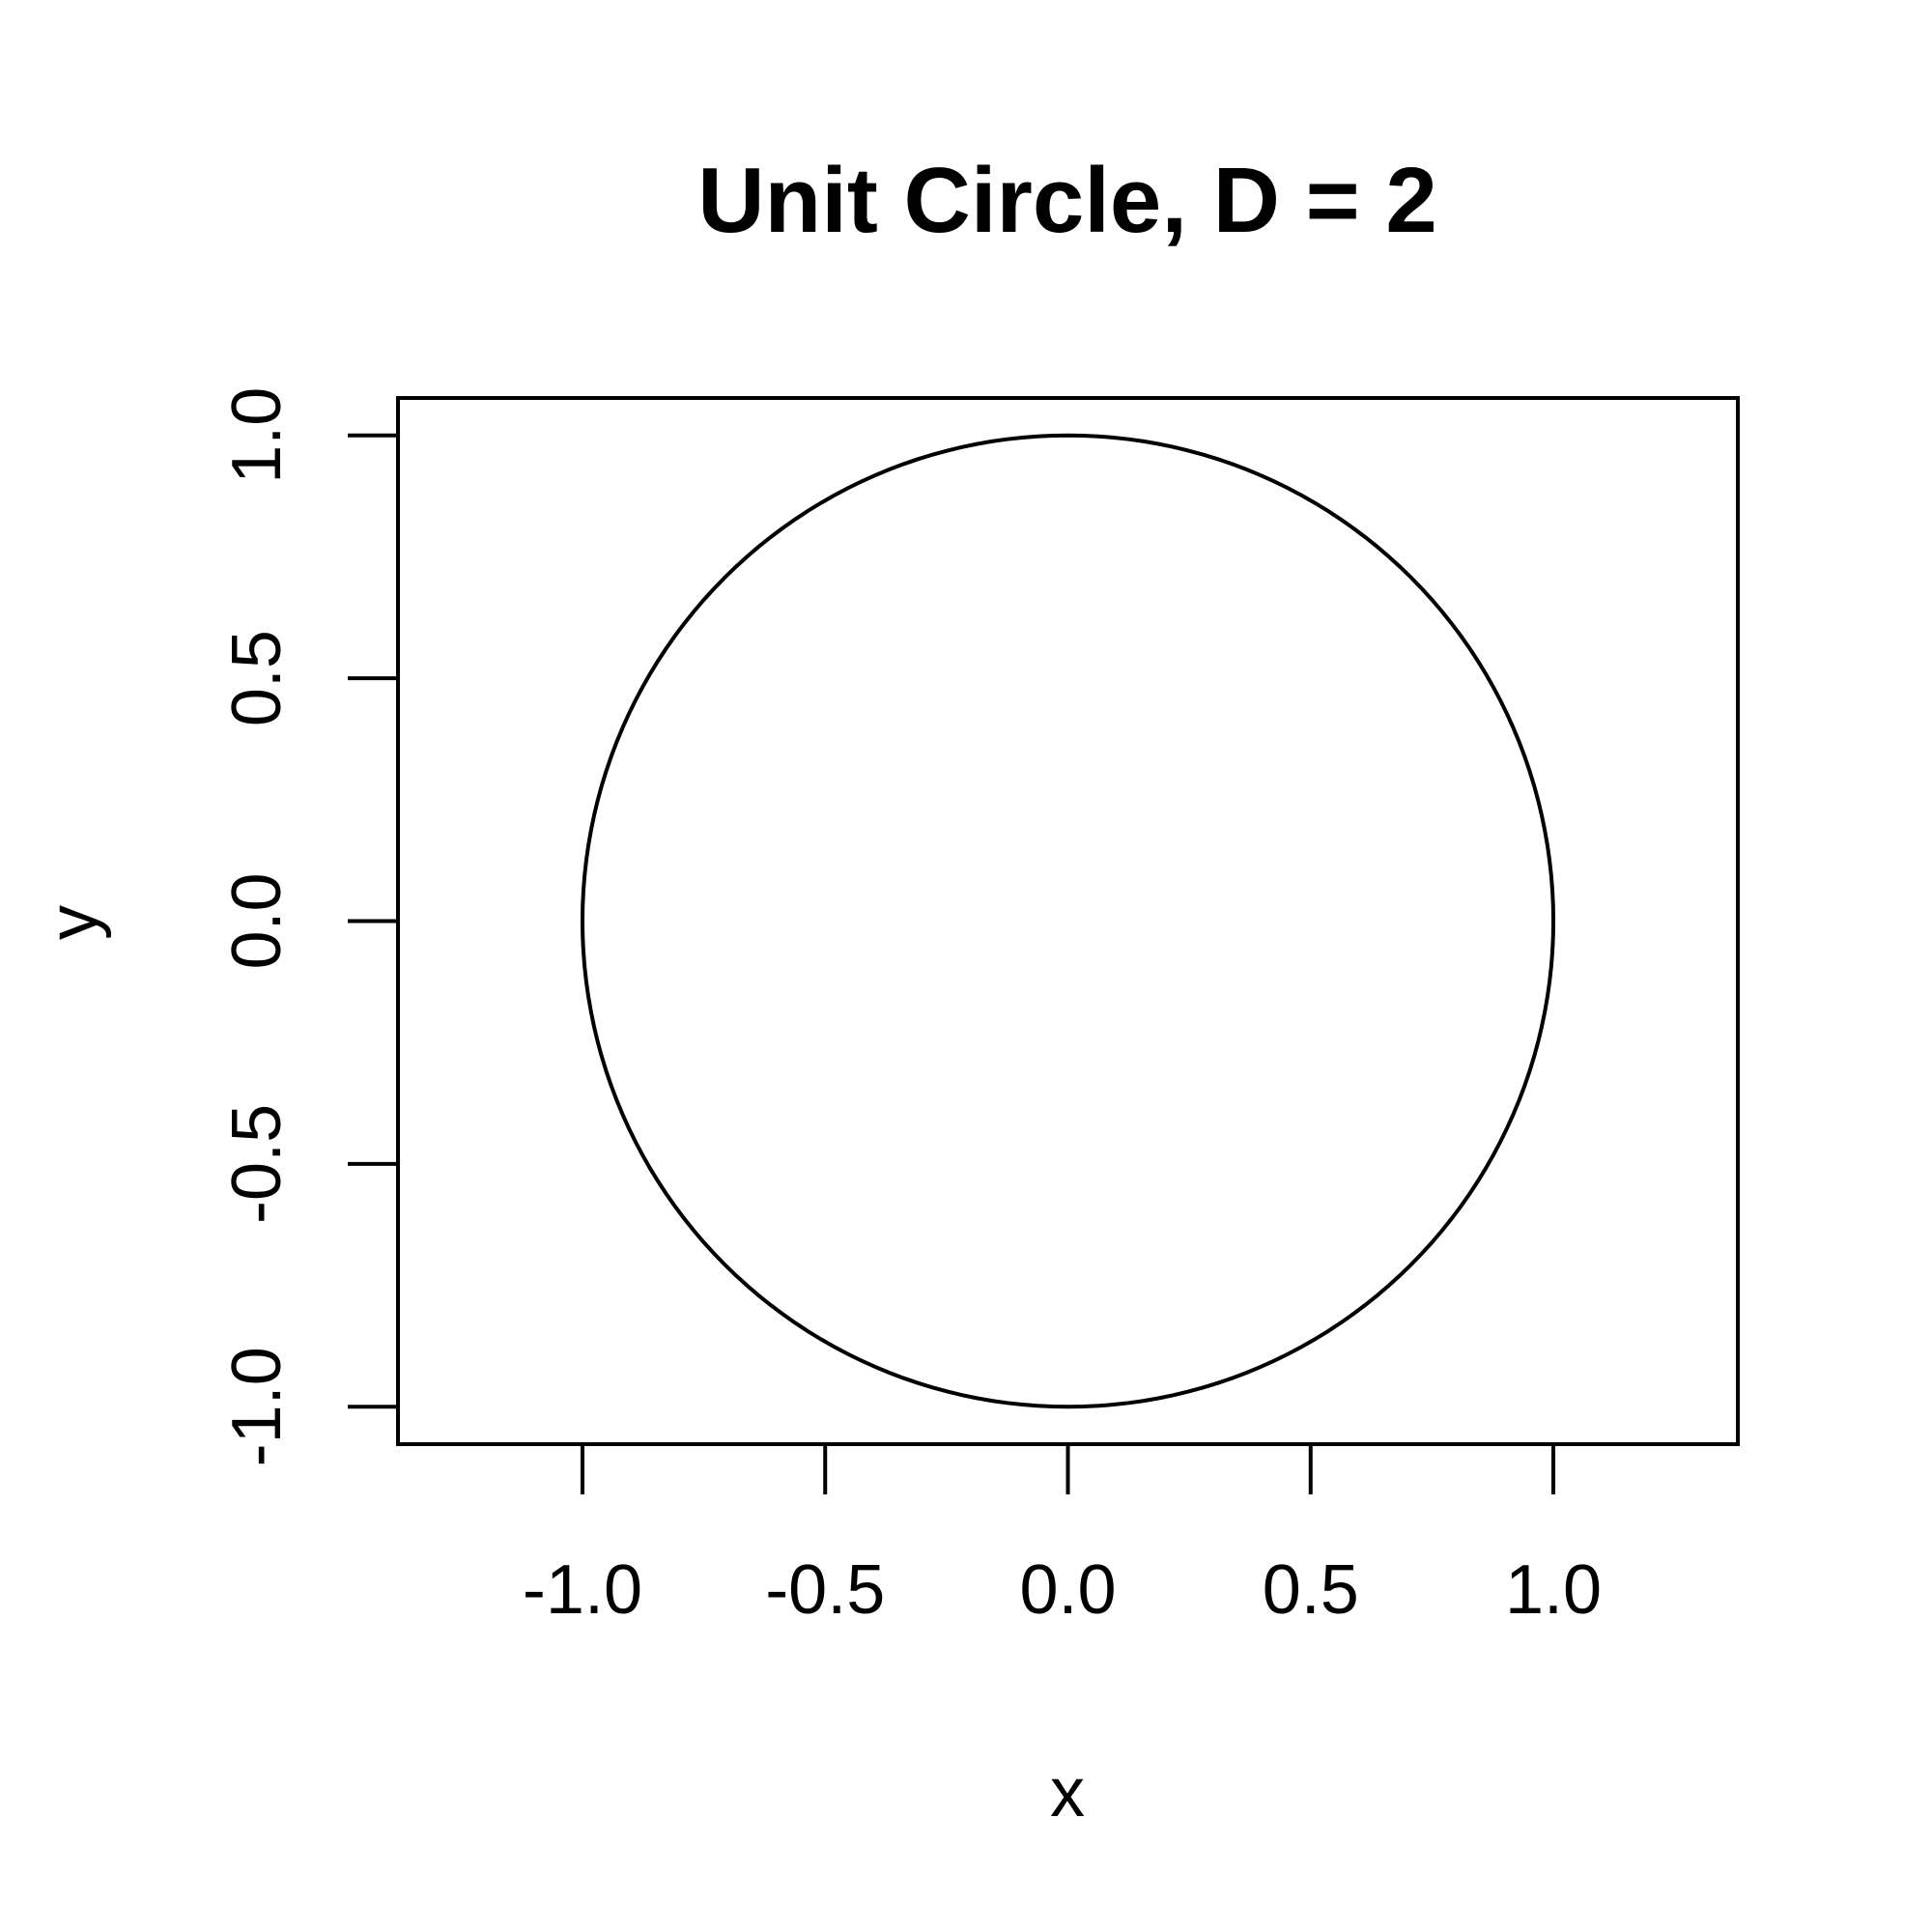 Image resolution: width=1932 pixels, height=1932 pixels. I want to click on x-tick-label: -0.5, so click(825, 1590).